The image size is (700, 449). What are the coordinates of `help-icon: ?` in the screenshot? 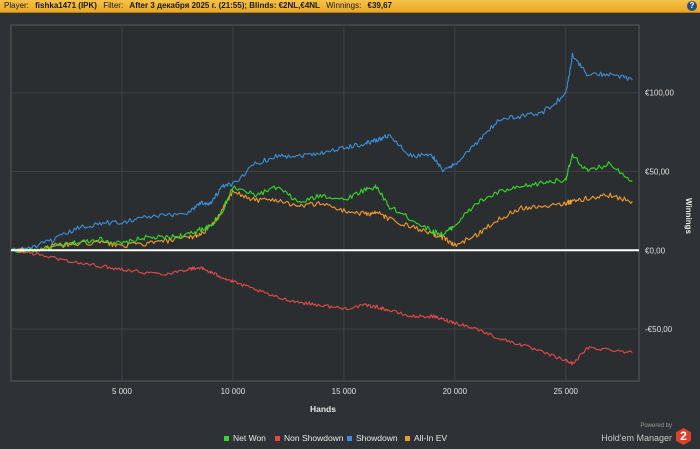 It's located at (692, 6).